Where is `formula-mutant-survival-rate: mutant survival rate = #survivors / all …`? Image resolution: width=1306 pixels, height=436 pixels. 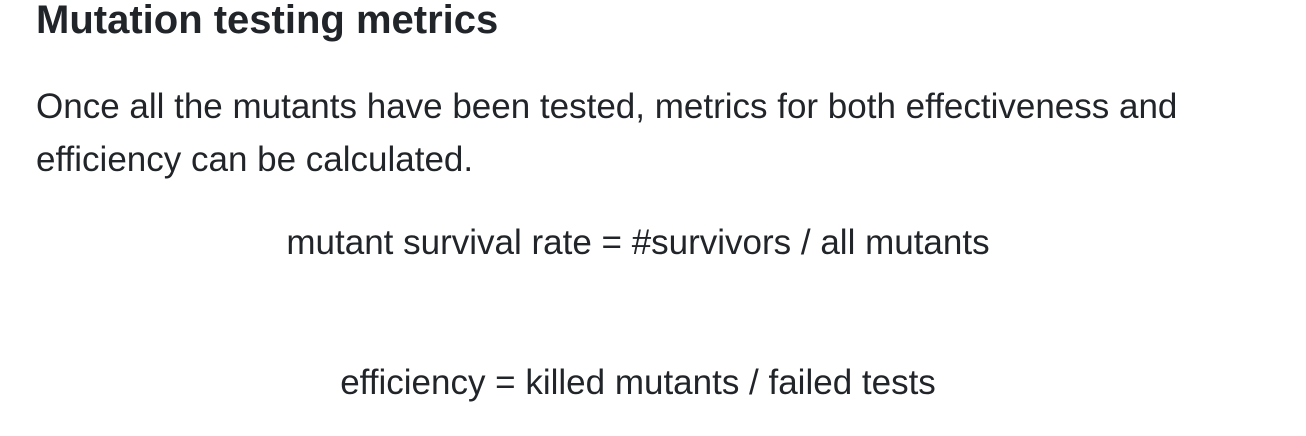
formula-mutant-survival-rate: mutant survival rate = #survivors / all … is located at coordinates (638, 242).